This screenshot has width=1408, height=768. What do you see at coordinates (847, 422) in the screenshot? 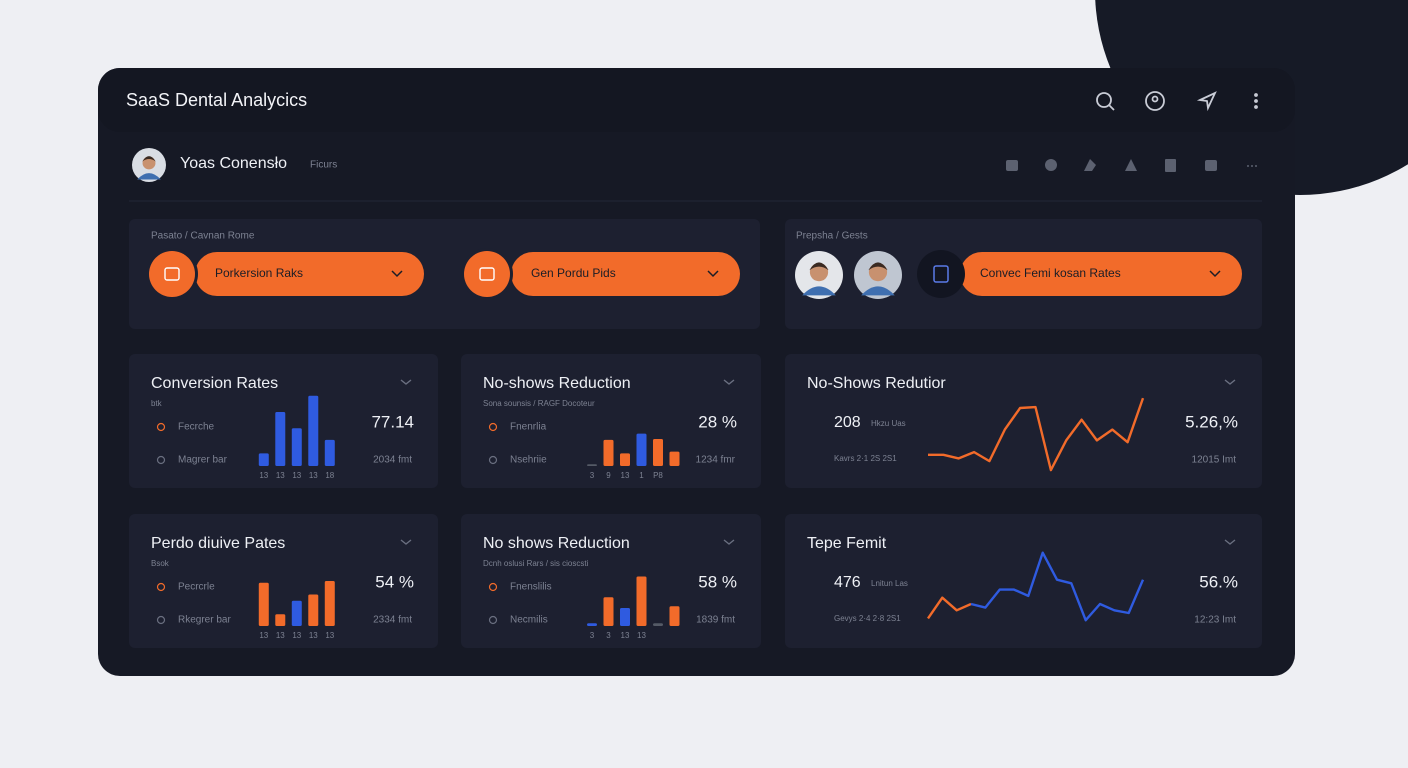
I see `card-big-value: 208` at bounding box center [847, 422].